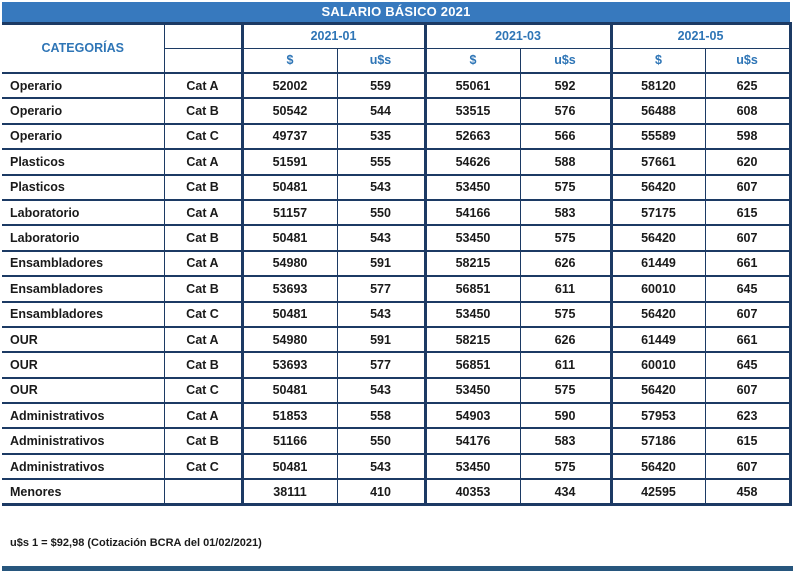 The width and height of the screenshot is (797, 573). What do you see at coordinates (397, 568) in the screenshot?
I see `bottom-divider-bar` at bounding box center [397, 568].